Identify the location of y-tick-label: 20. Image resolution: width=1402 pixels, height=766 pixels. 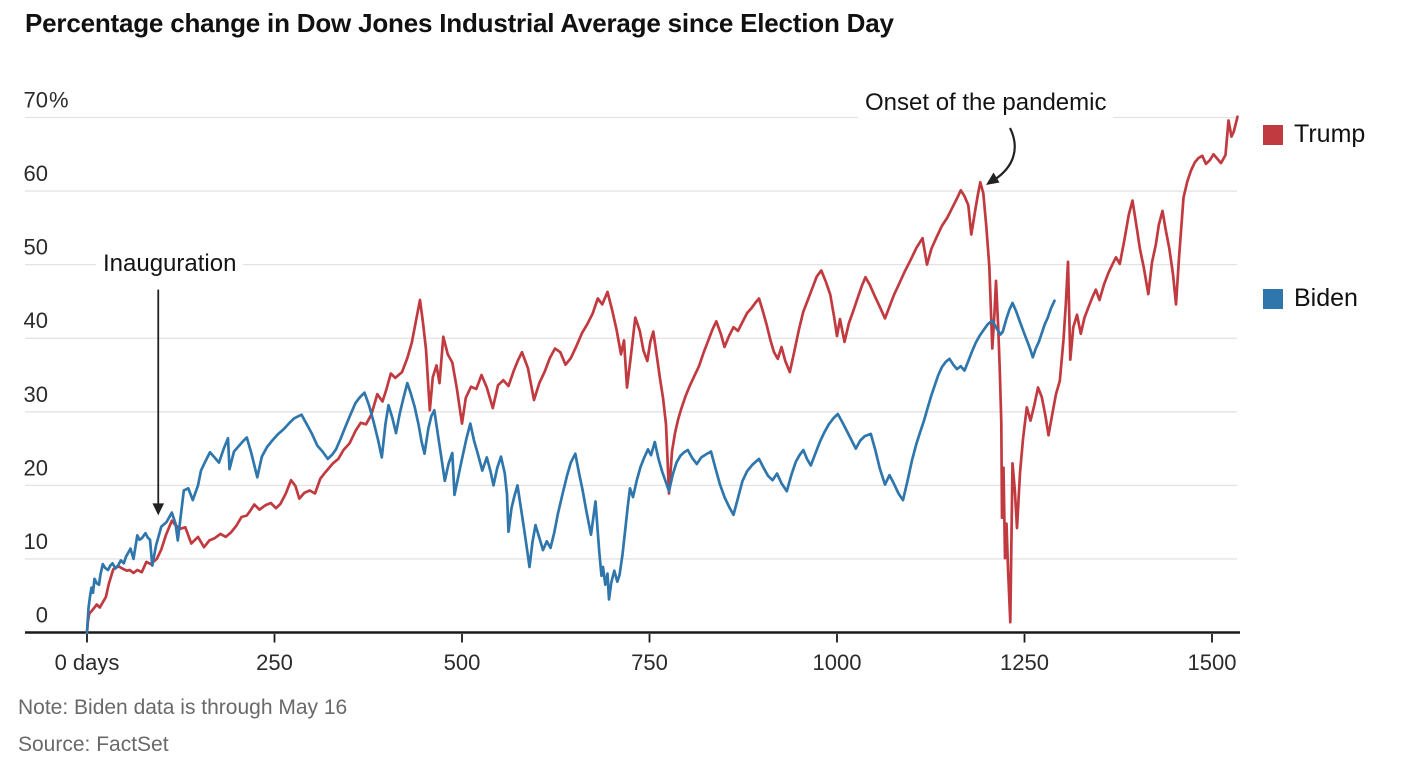
(36, 467).